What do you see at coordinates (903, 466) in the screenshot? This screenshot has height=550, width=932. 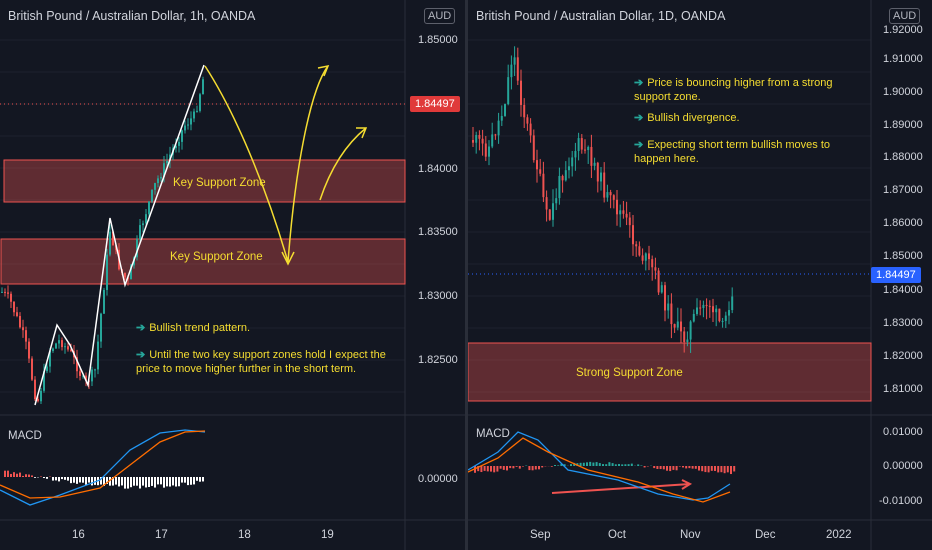 I see `y-tick: 0.00000` at bounding box center [903, 466].